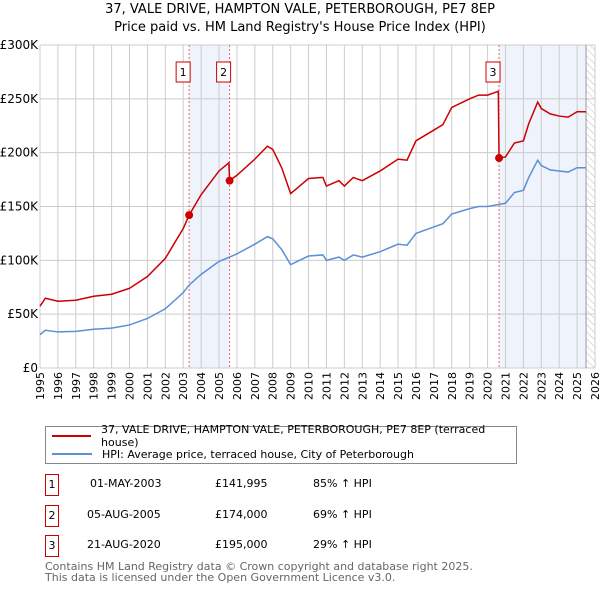 This screenshot has height=590, width=600. Describe the element at coordinates (541, 386) in the screenshot. I see `x-tick-label: 2023` at that location.